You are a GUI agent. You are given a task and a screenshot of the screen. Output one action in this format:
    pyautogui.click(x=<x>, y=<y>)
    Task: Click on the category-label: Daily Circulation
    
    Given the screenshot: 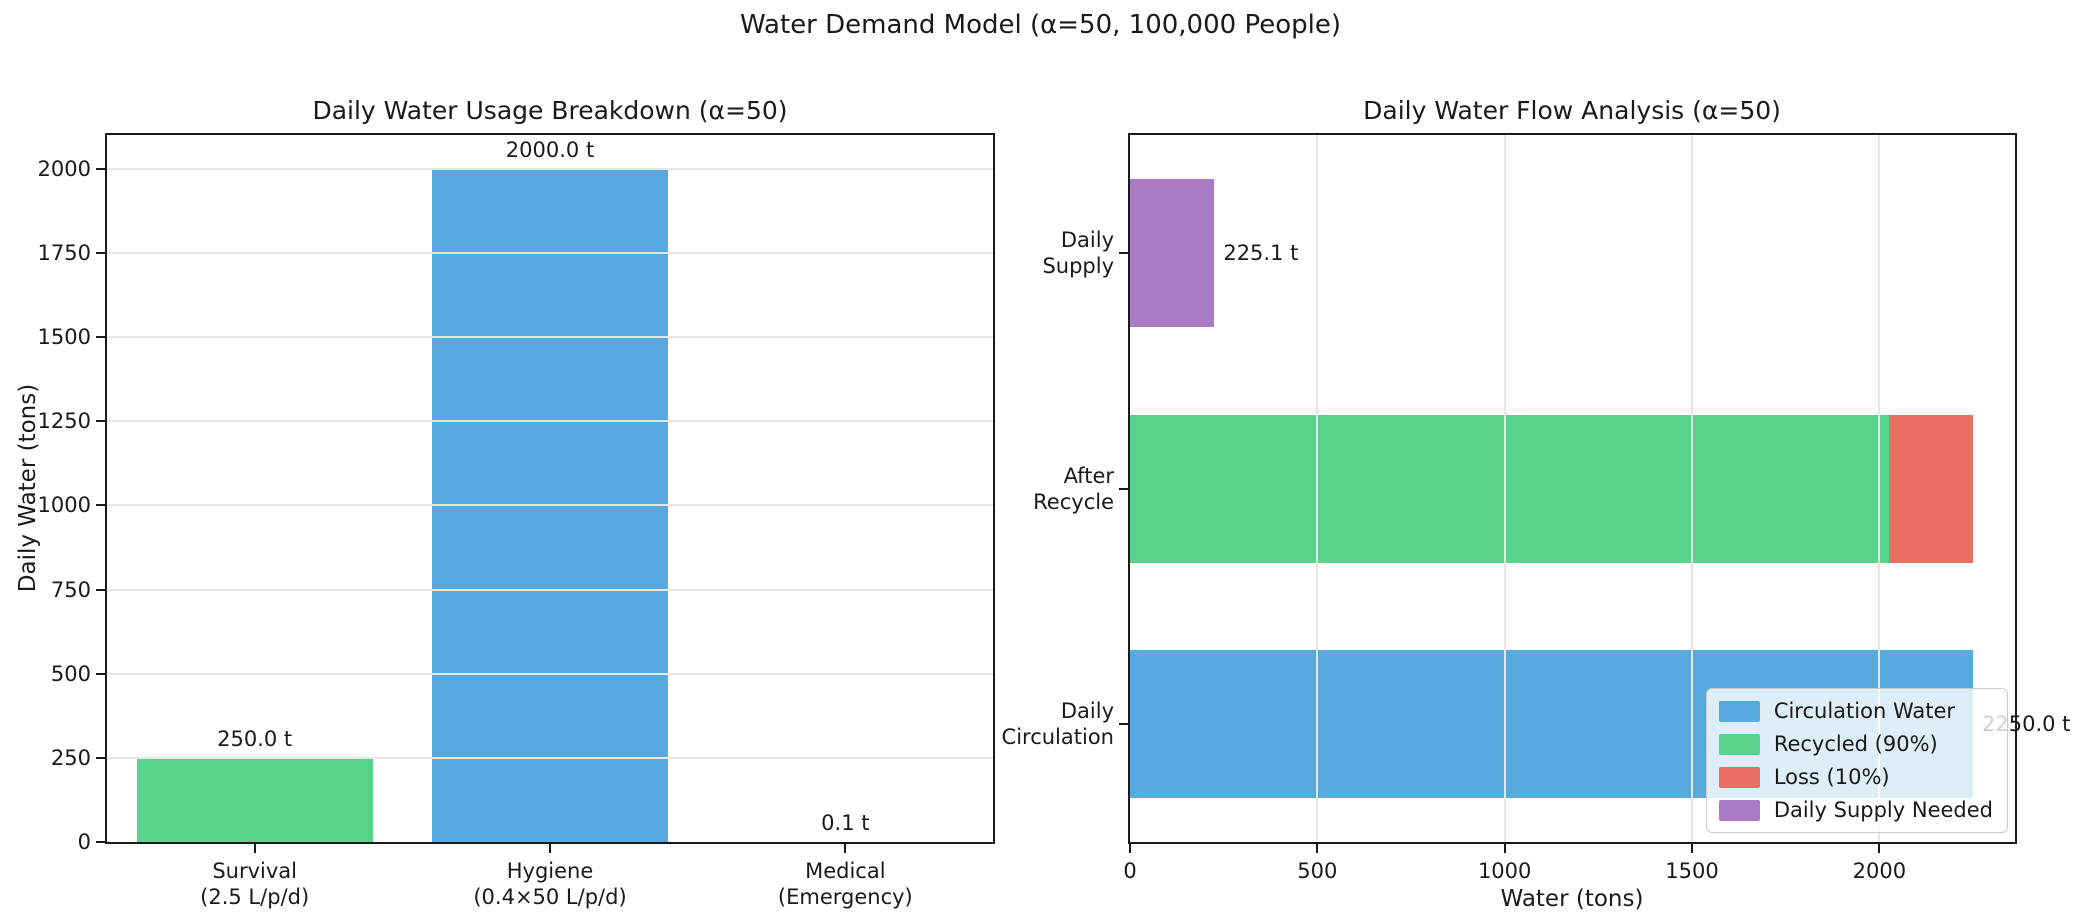 What is the action you would take?
    pyautogui.click(x=1058, y=724)
    